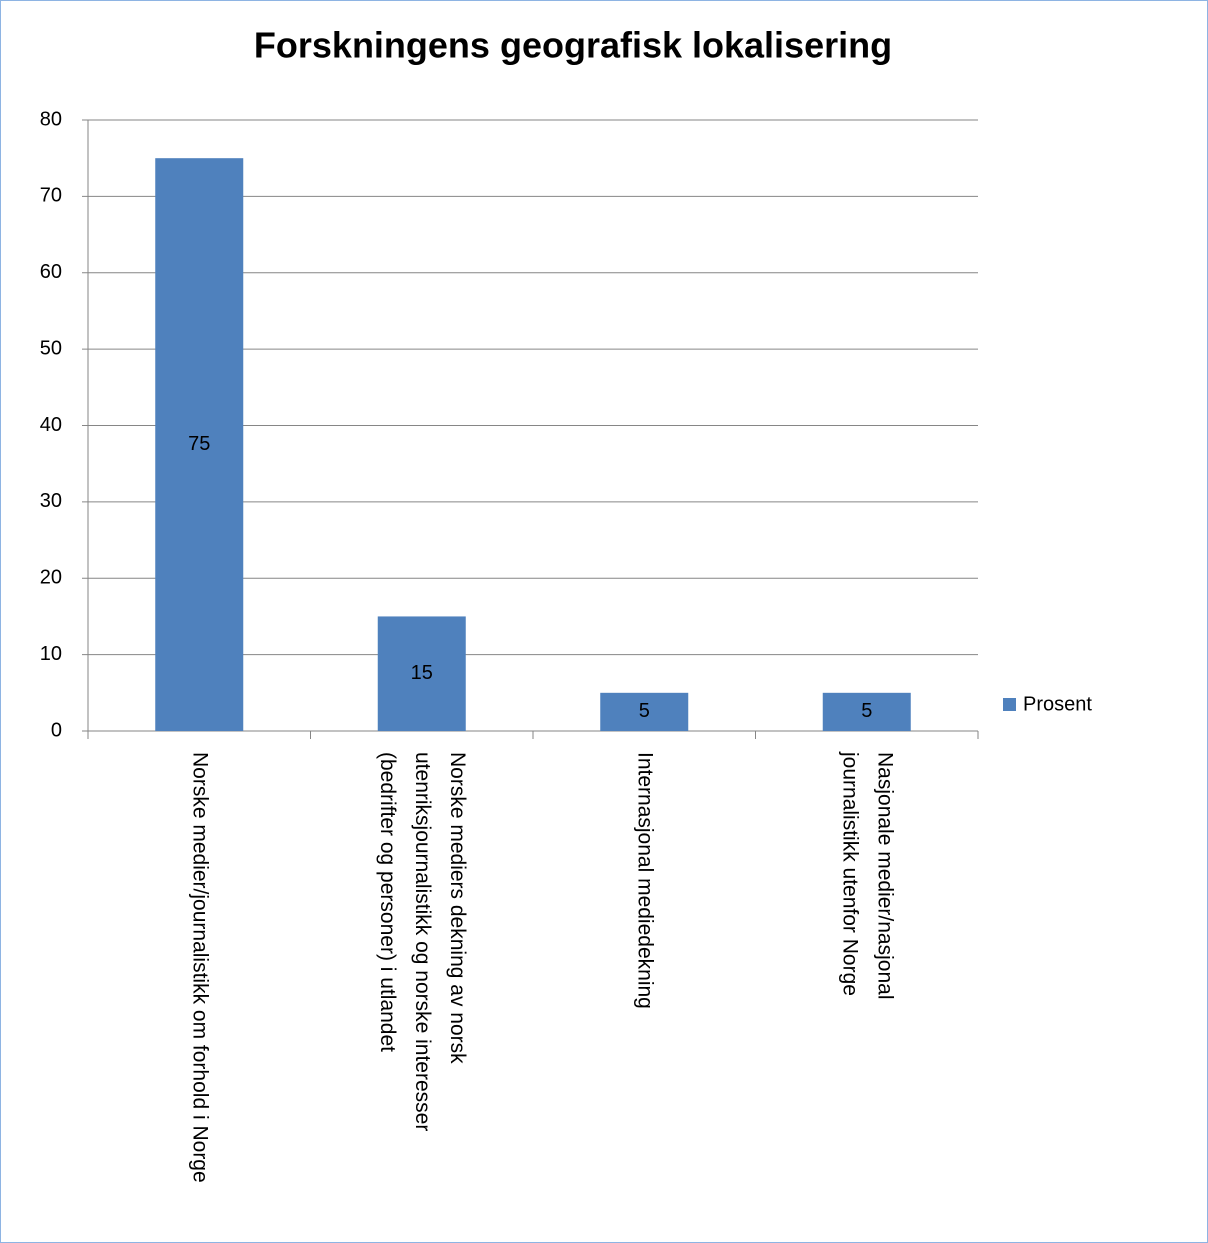 Image resolution: width=1208 pixels, height=1243 pixels. Describe the element at coordinates (51, 425) in the screenshot. I see `y-tick-label: 40` at that location.